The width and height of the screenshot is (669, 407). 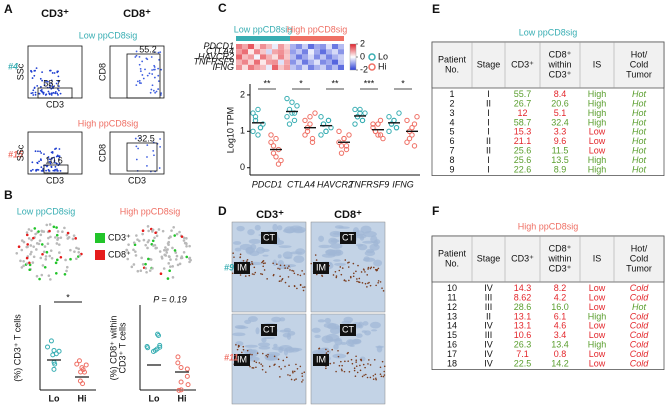 I want to click on table-cell: 4.6, so click(x=560, y=326).